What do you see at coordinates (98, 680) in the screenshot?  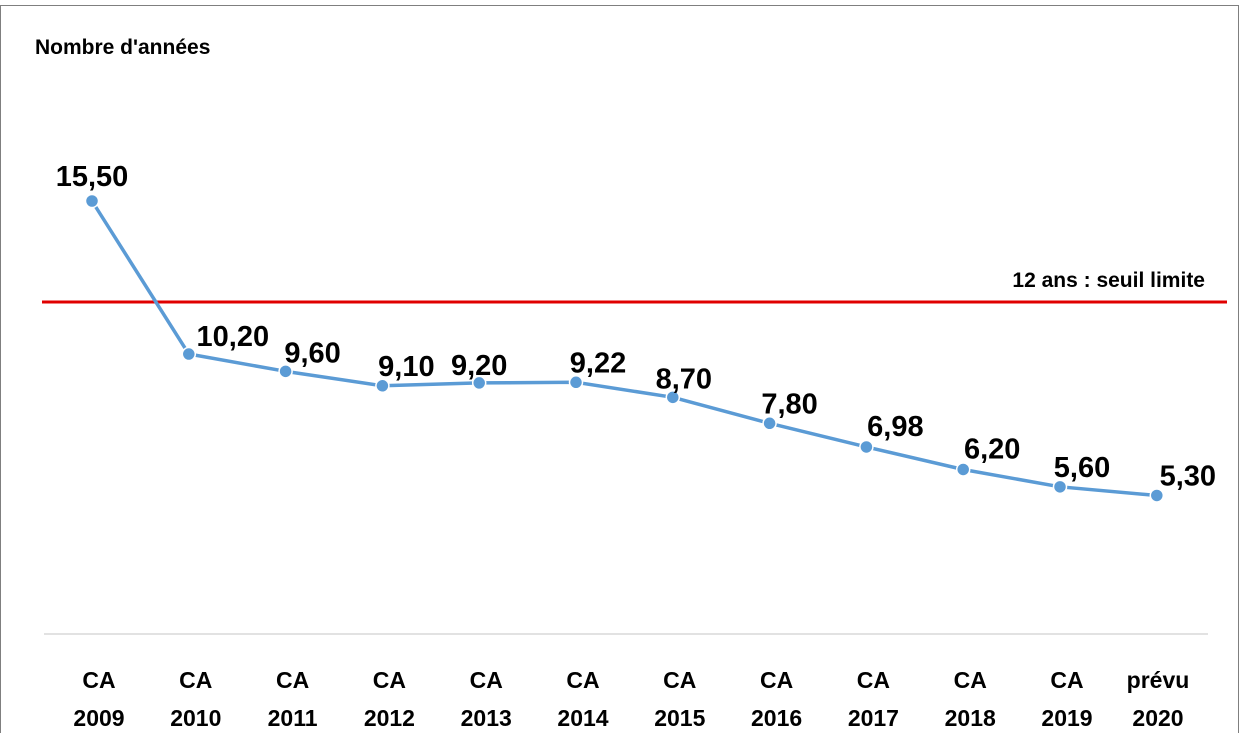 I see `x-tick-label-0-line1: CA` at bounding box center [98, 680].